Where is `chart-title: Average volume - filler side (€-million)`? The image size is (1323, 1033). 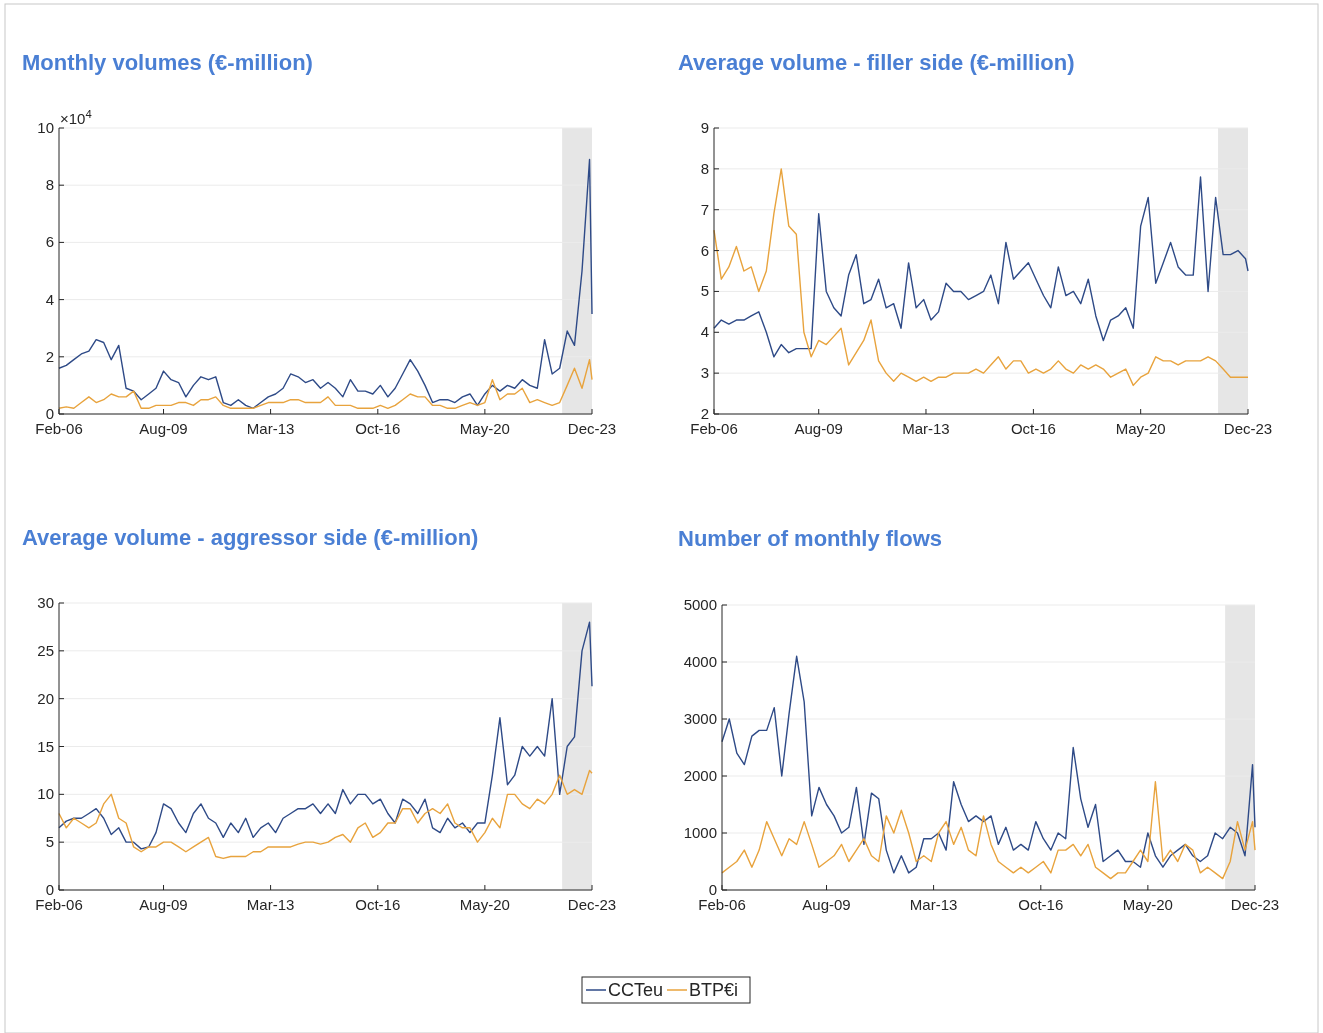 chart-title: Average volume - filler side (€-million) is located at coordinates (876, 62).